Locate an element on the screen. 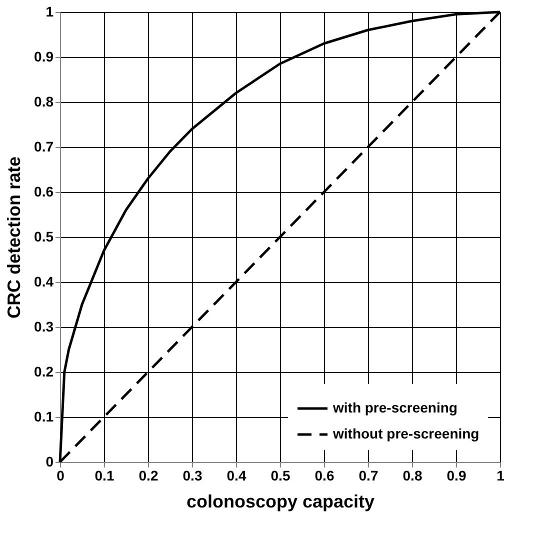  y-axis-title: CRC detection rate is located at coordinates (14, 237).